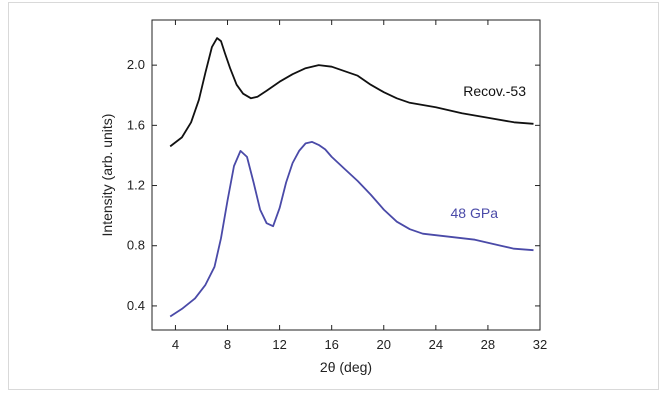  Describe the element at coordinates (488, 344) in the screenshot. I see `x-tick-label: 28` at that location.